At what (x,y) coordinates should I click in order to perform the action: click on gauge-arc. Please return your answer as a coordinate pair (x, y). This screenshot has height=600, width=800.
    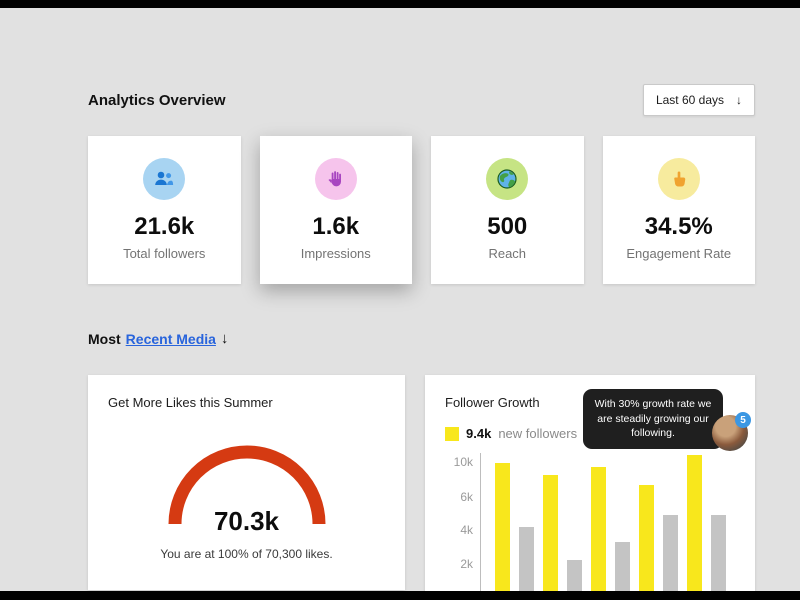
    Looking at the image, I should click on (246, 485).